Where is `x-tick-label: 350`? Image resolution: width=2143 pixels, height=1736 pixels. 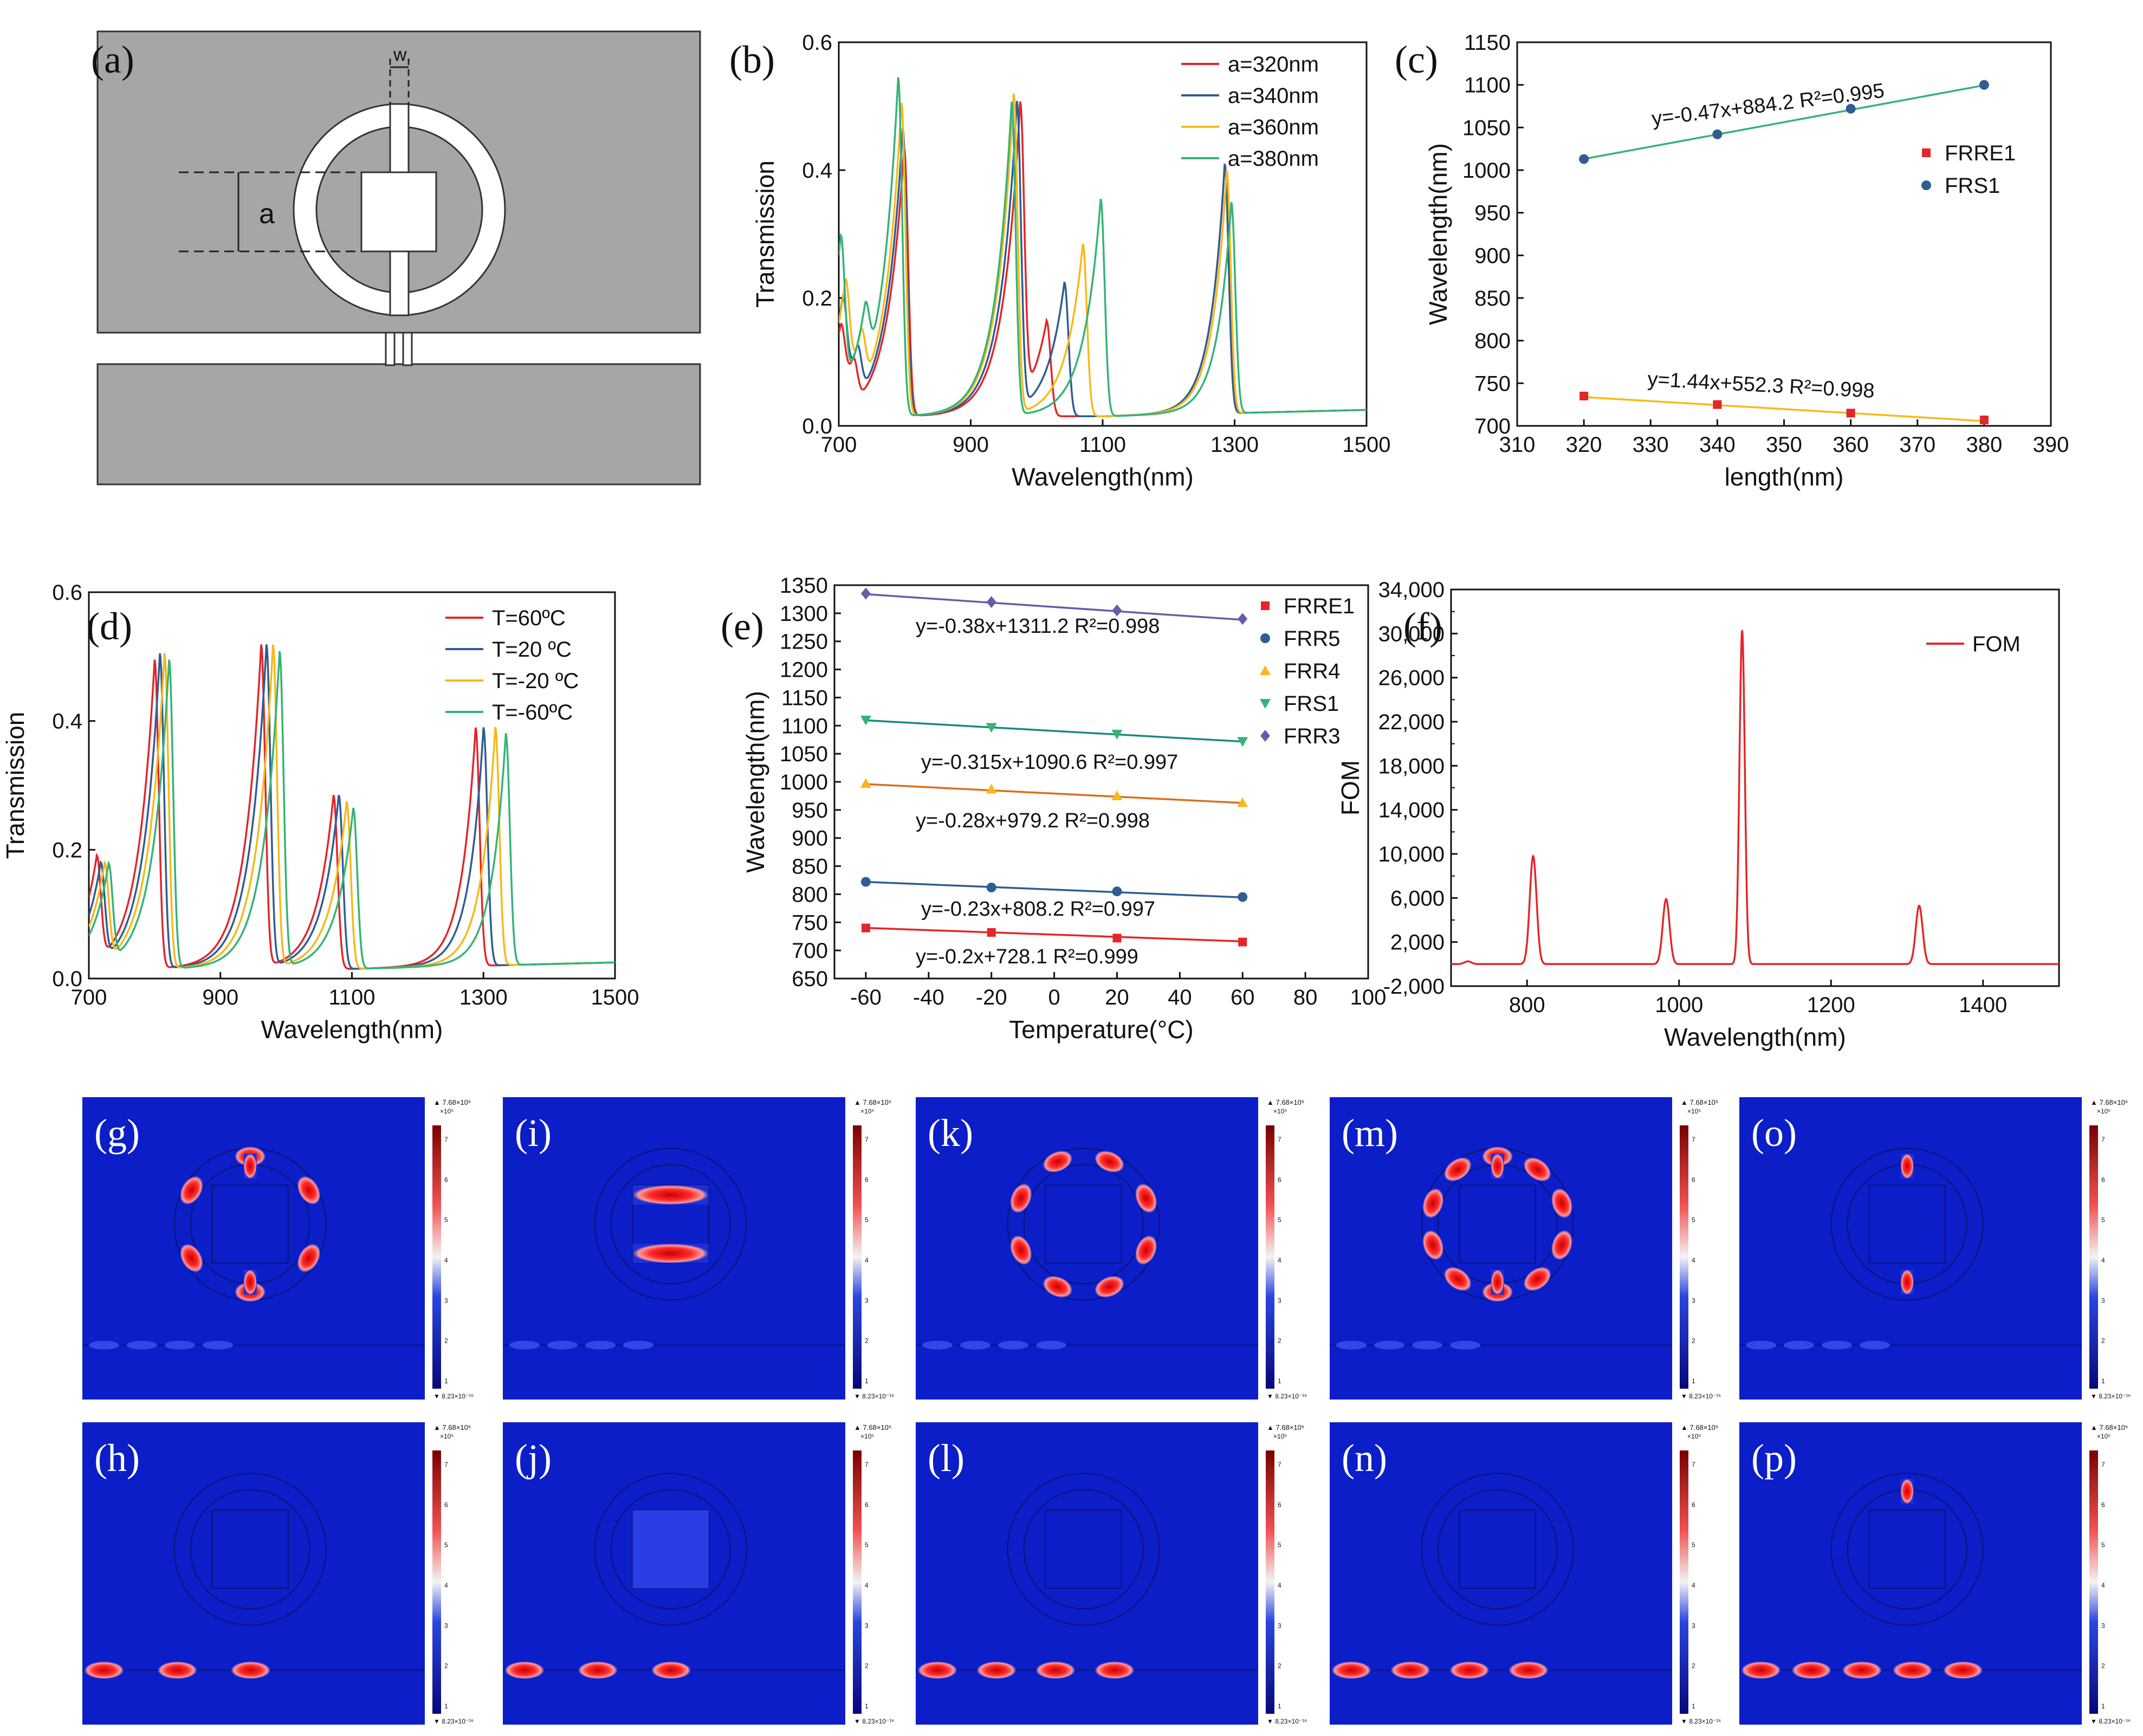 x-tick-label: 350 is located at coordinates (1784, 445).